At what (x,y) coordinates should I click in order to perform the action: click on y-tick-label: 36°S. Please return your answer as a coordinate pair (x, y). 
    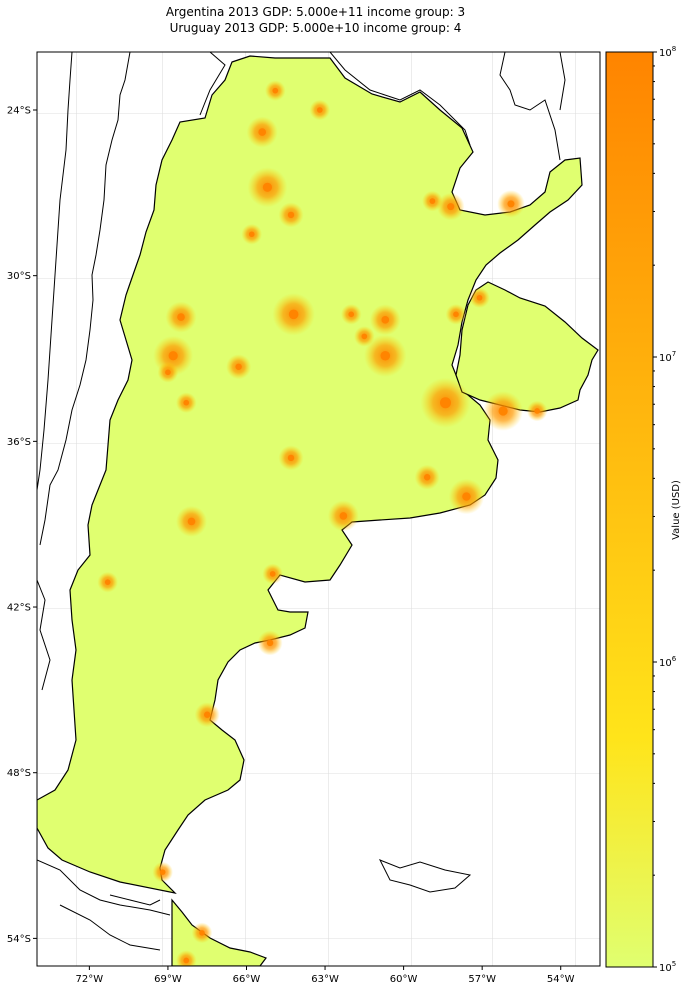
    Looking at the image, I should click on (19, 442).